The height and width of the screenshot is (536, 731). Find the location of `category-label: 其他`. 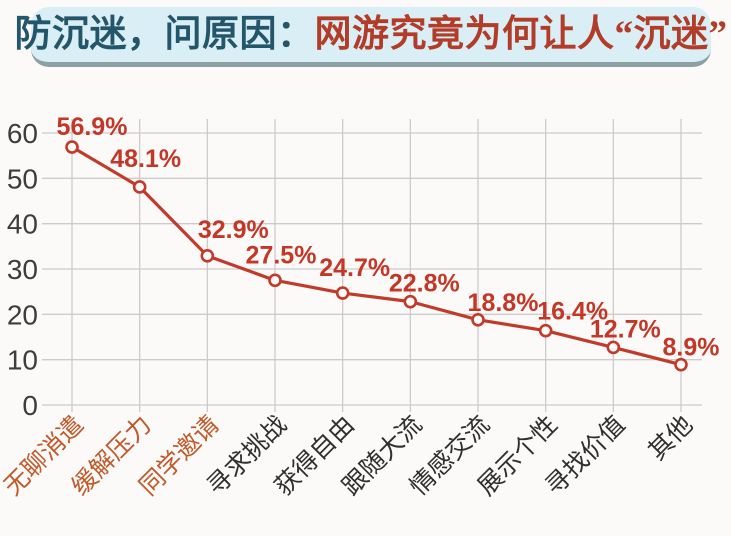

category-label: 其他 is located at coordinates (670, 437).